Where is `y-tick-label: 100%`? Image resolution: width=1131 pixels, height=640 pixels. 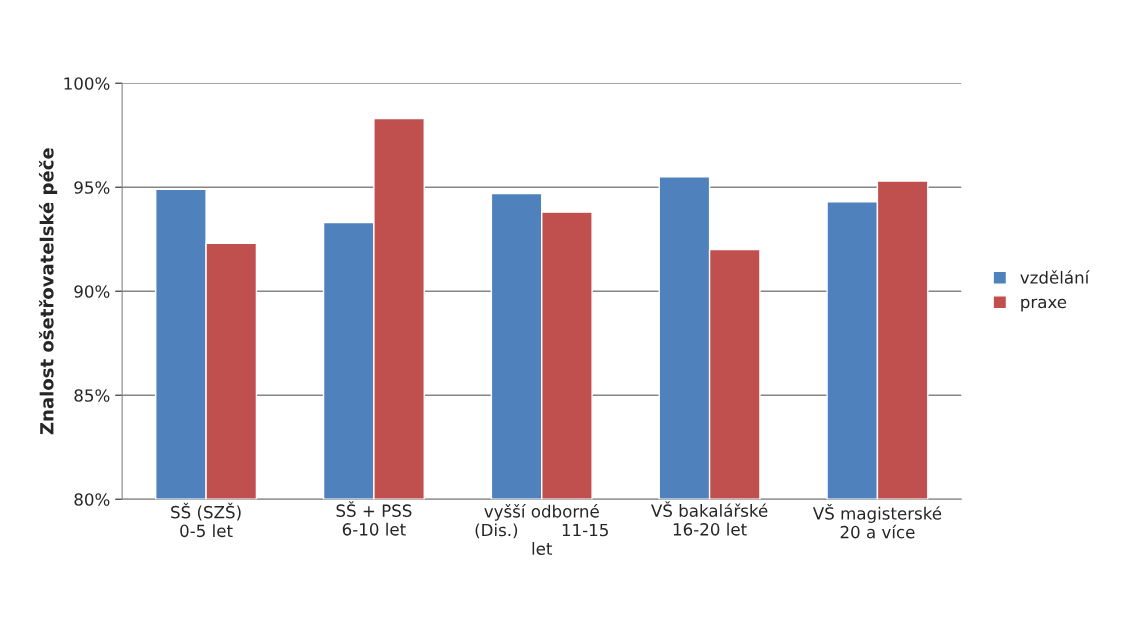
y-tick-label: 100% is located at coordinates (87, 83).